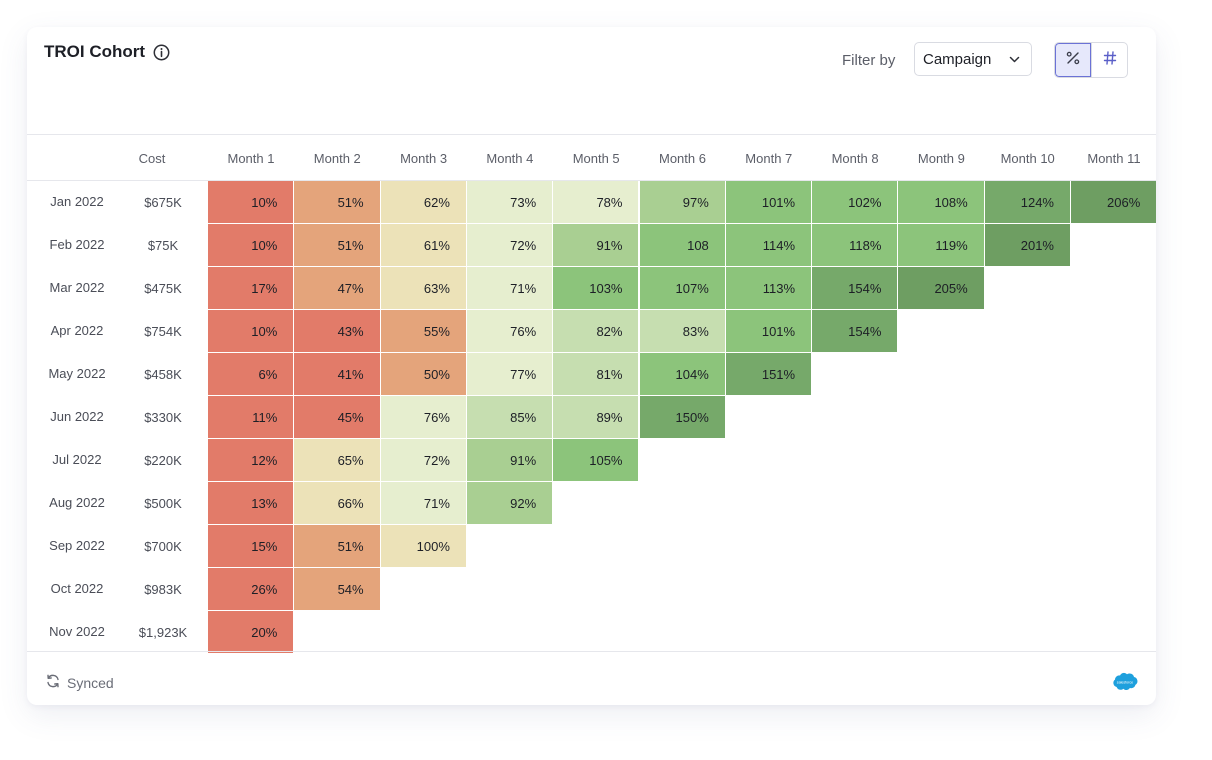  I want to click on cohort-row-label: May 2022, so click(77, 373).